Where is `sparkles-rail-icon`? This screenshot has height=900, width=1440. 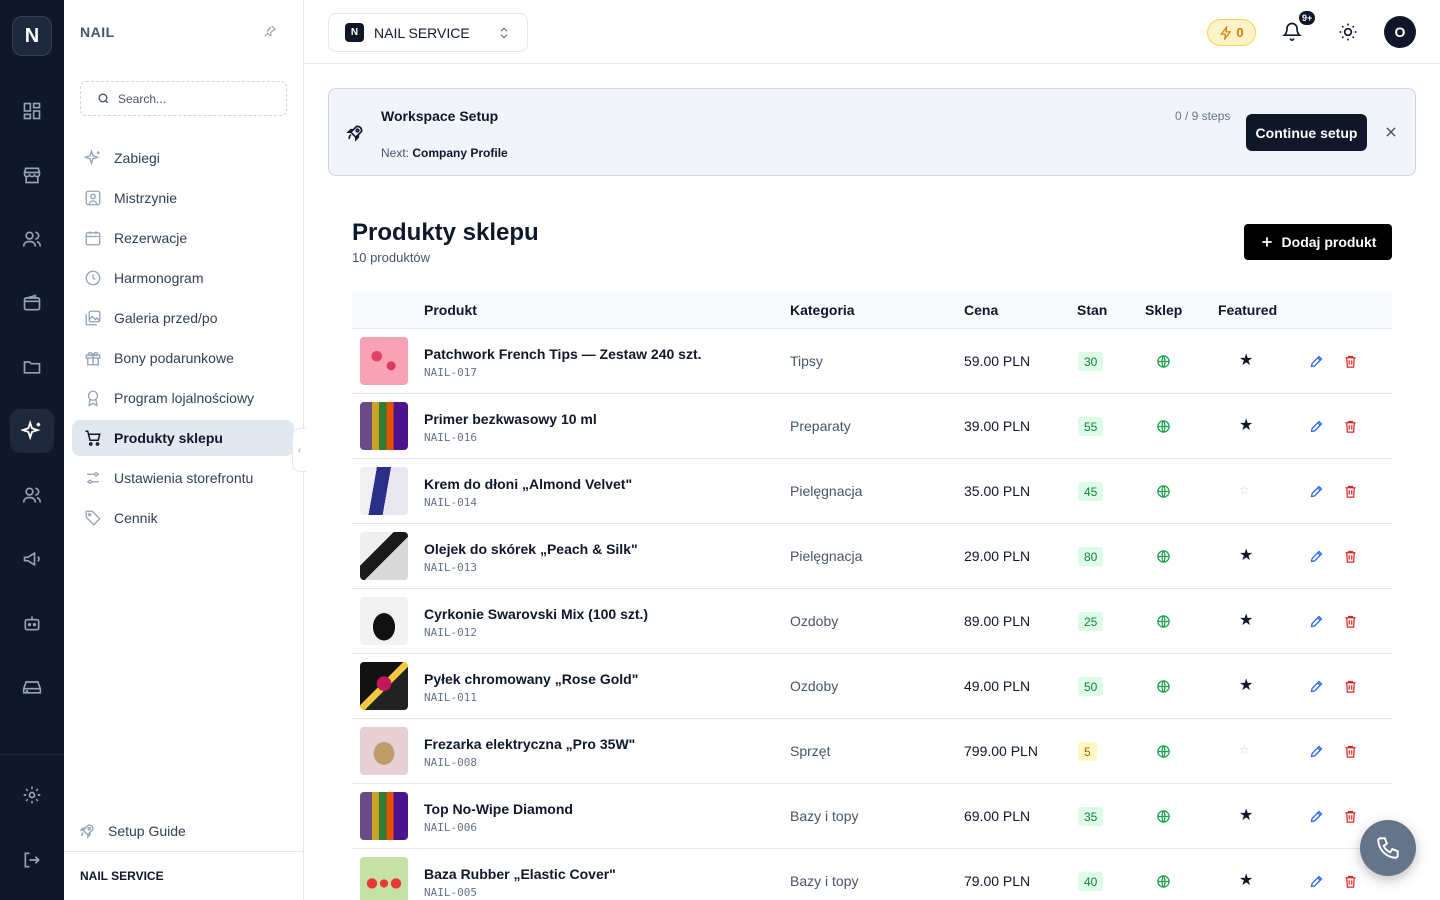 sparkles-rail-icon is located at coordinates (32, 431).